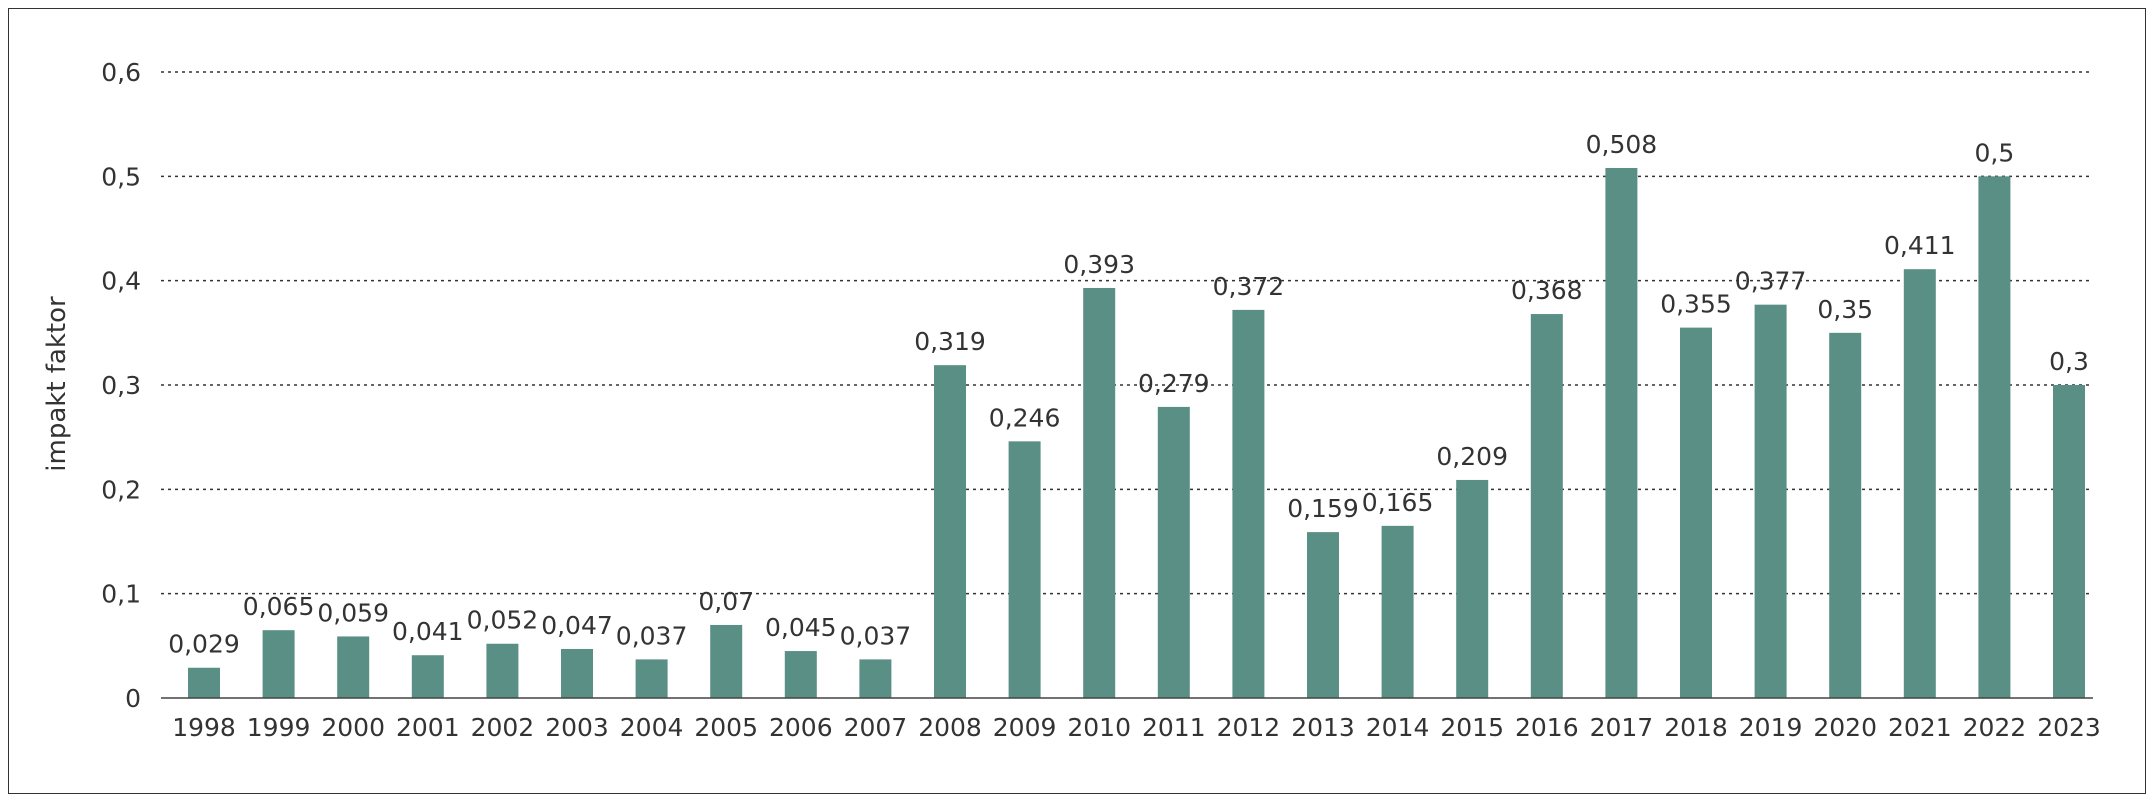 The height and width of the screenshot is (800, 2156). Describe the element at coordinates (1994, 437) in the screenshot. I see `bar-2022` at that location.